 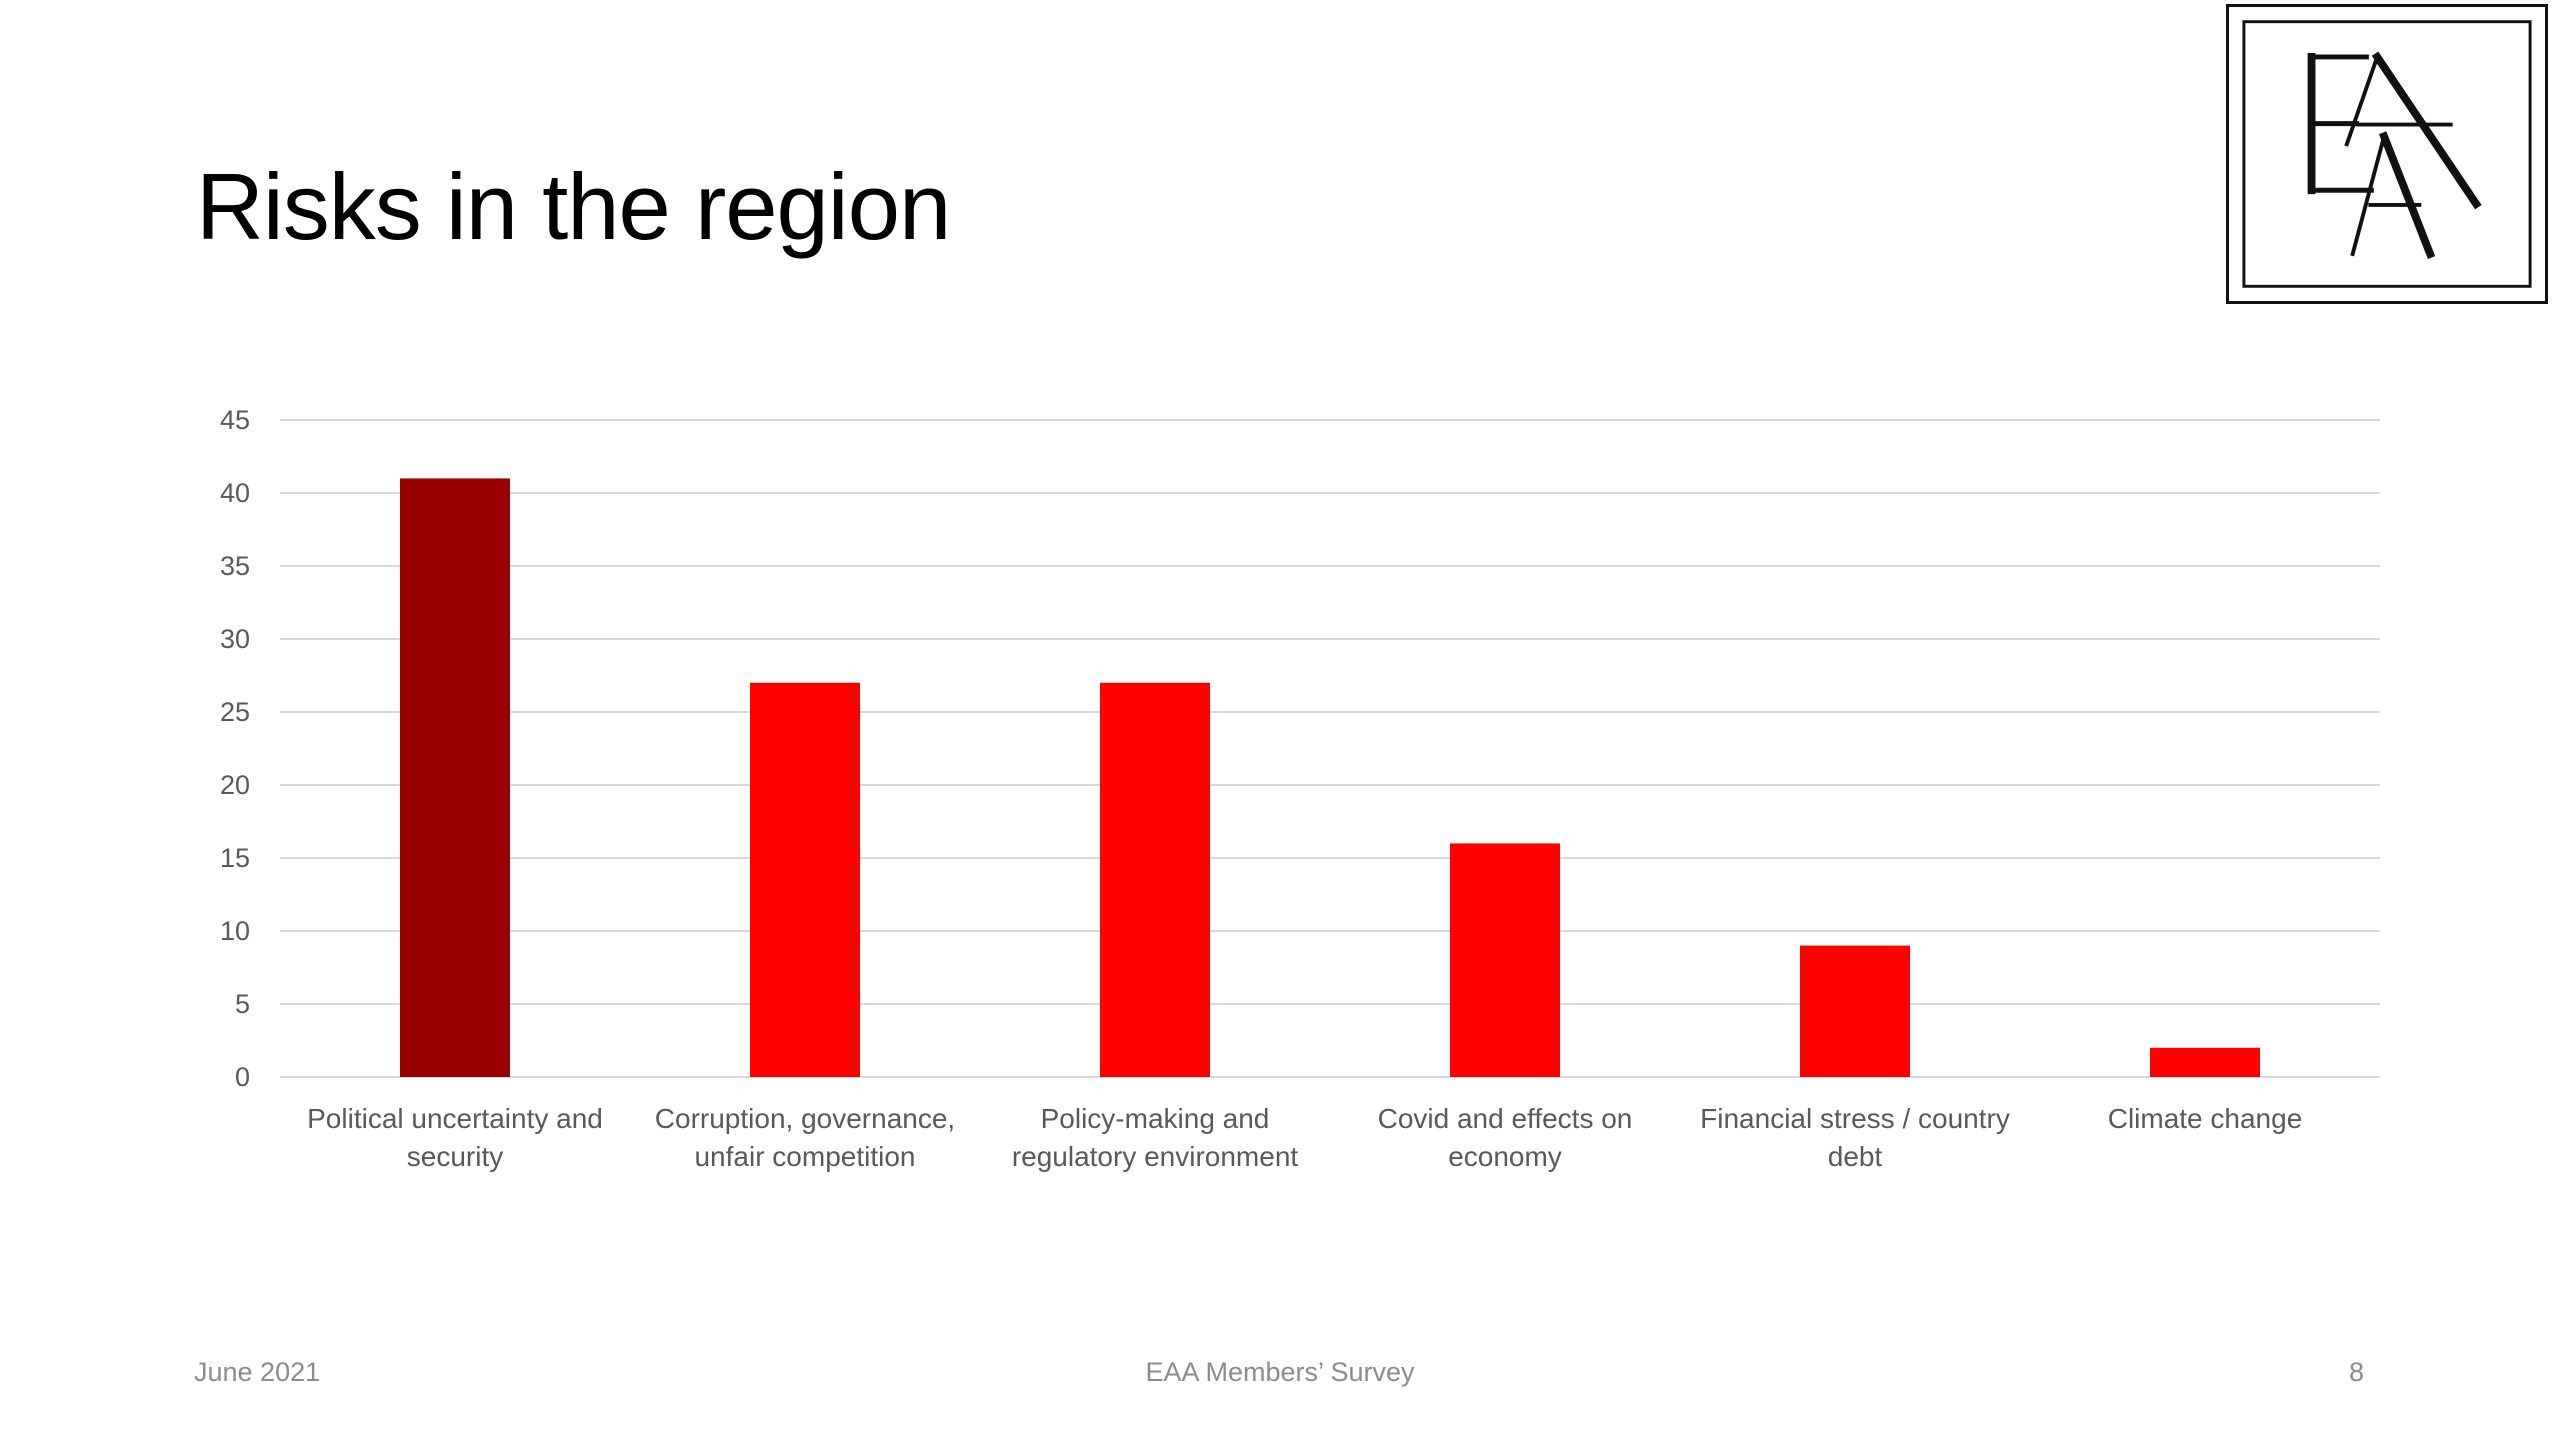 I want to click on y-tick-label: 35, so click(x=235, y=566).